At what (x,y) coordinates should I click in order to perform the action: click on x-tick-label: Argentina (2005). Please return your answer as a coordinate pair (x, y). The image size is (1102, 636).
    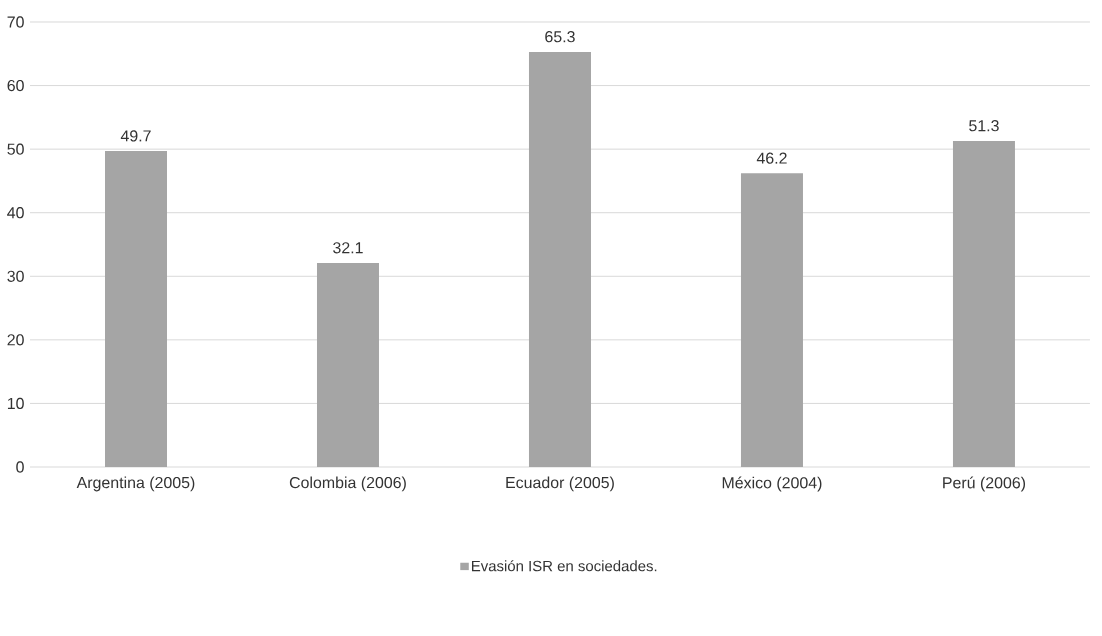
    Looking at the image, I should click on (135, 484).